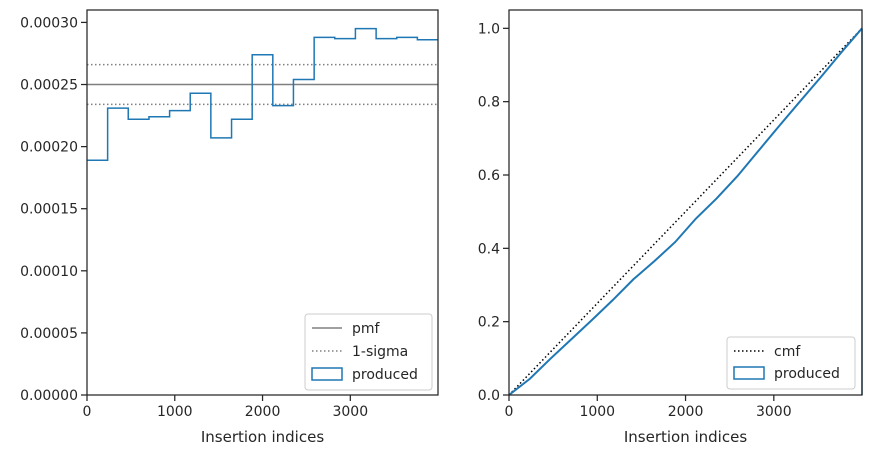 The image size is (871, 453). What do you see at coordinates (489, 29) in the screenshot?
I see `y-tick-label: 1.0` at bounding box center [489, 29].